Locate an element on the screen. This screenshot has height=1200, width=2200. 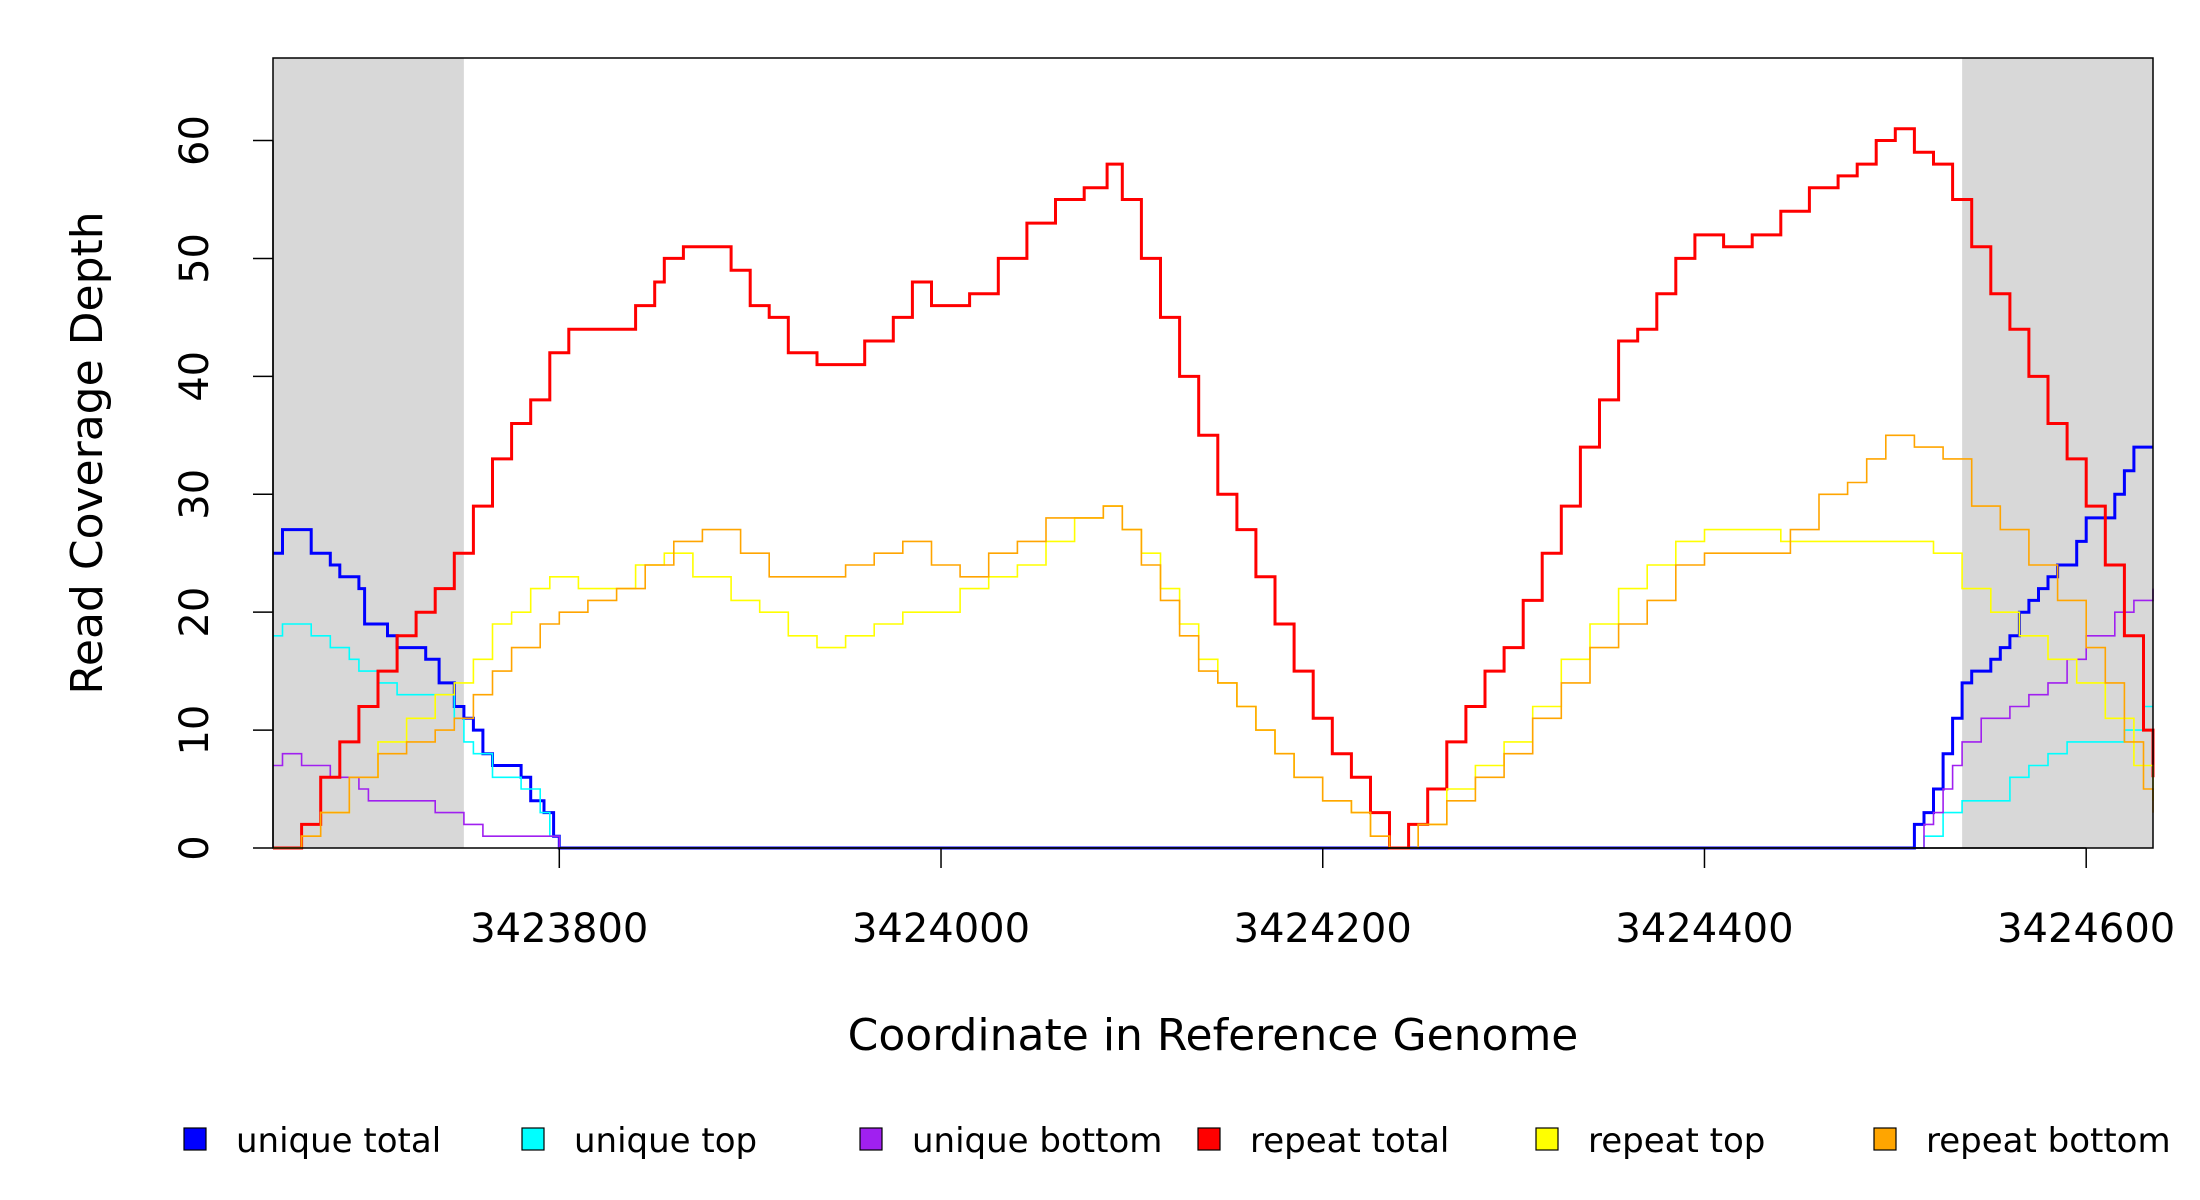
legend-item: repeat bottom is located at coordinates (2022, 1141).